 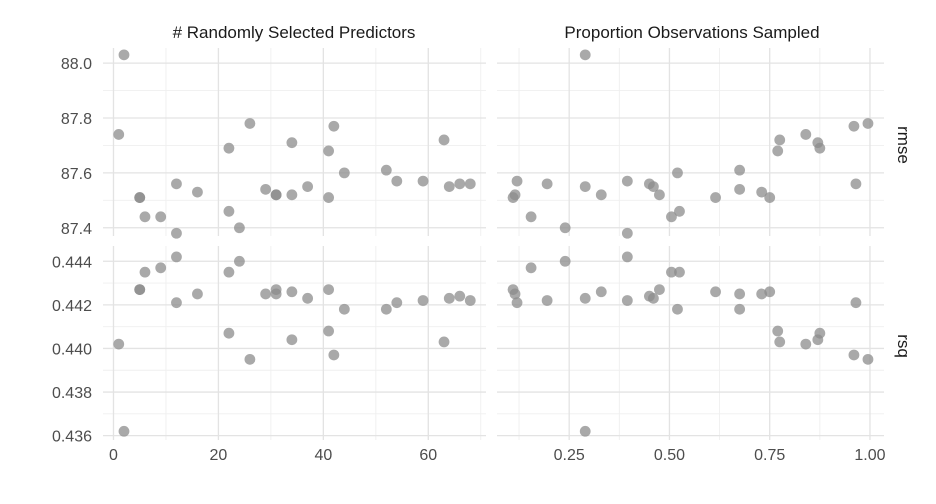 I want to click on x-tick-label: 40, so click(x=323, y=455).